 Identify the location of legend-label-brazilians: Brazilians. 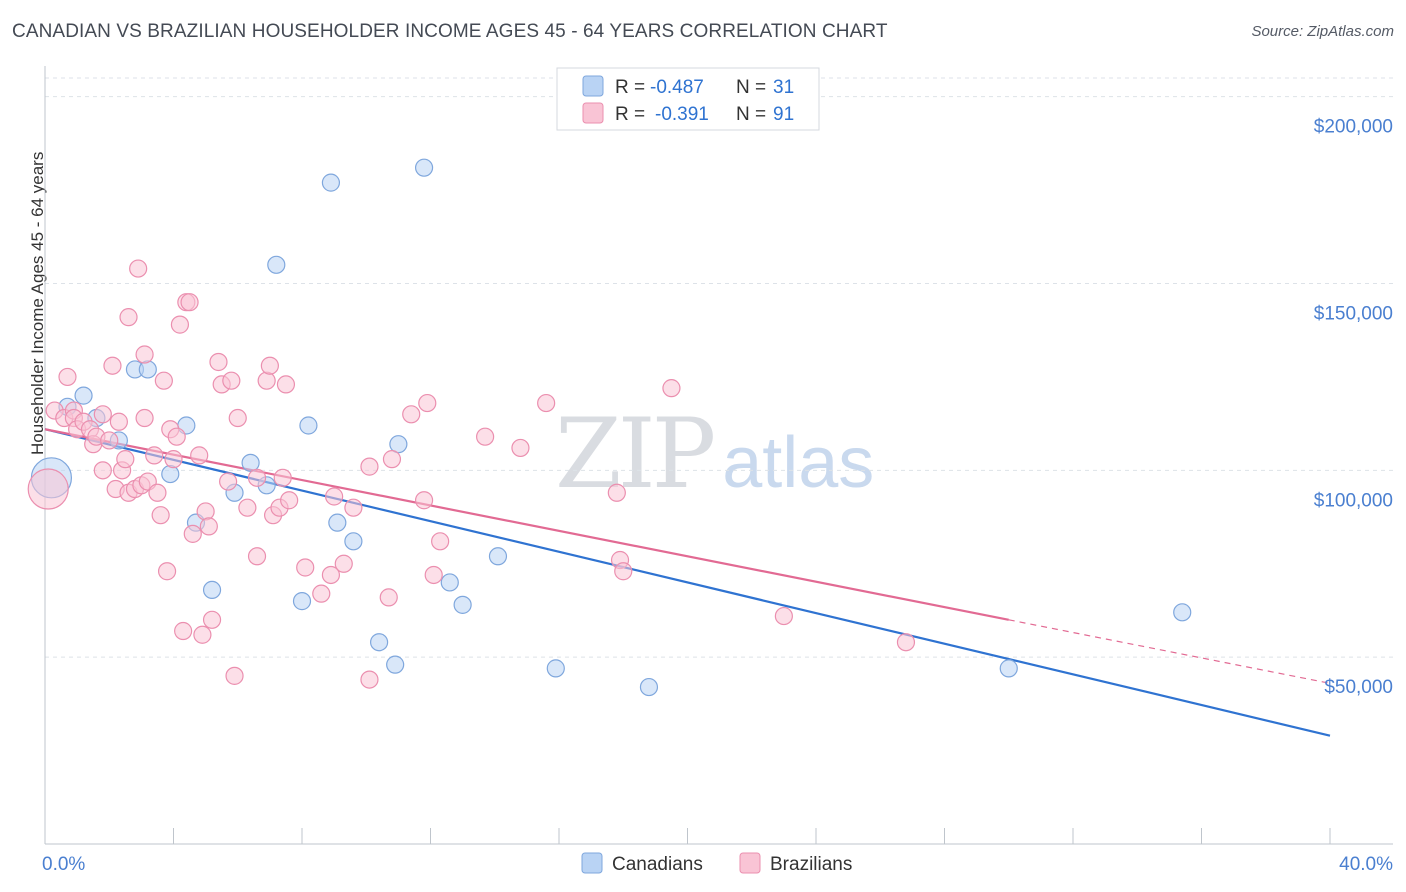
(811, 864).